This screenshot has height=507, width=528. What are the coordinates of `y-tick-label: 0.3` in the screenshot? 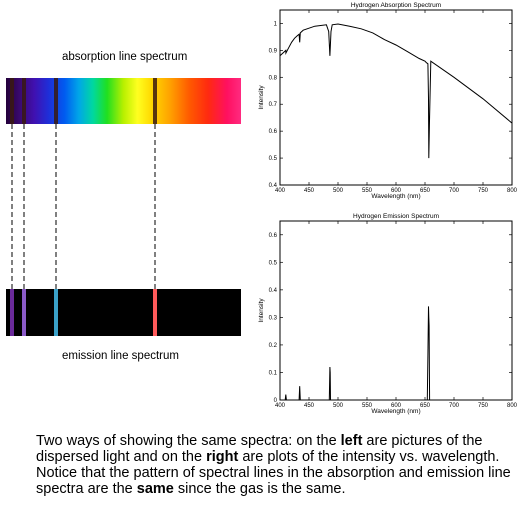 It's located at (273, 318).